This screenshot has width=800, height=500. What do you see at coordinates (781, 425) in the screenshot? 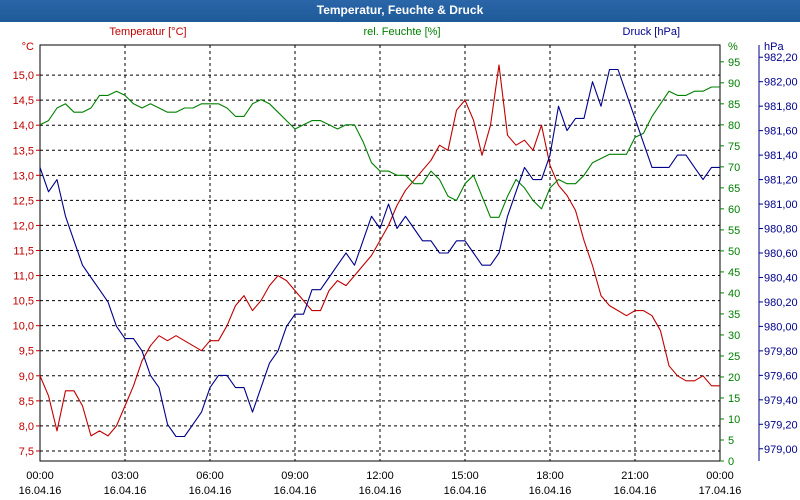
I see `pressure-tick-label: 979,20` at bounding box center [781, 425].